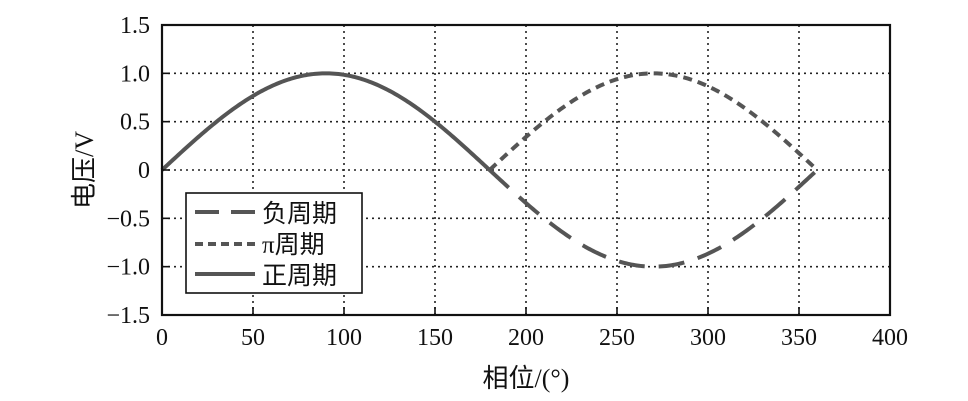 This screenshot has width=968, height=401. What do you see at coordinates (144, 171) in the screenshot?
I see `y-tick-label: 0` at bounding box center [144, 171].